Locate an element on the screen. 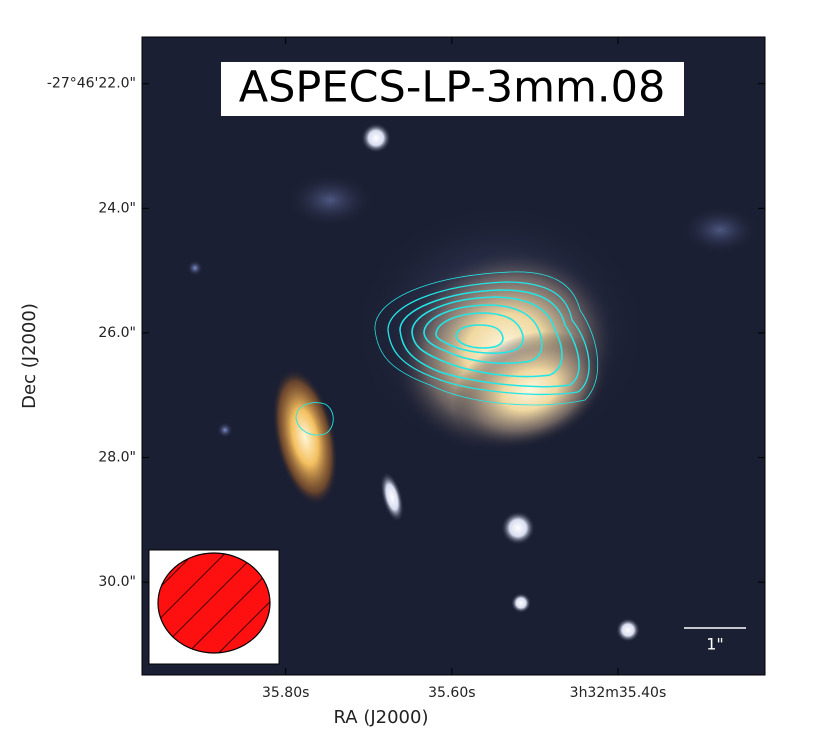  scale-bar-label: 1" is located at coordinates (715, 644).